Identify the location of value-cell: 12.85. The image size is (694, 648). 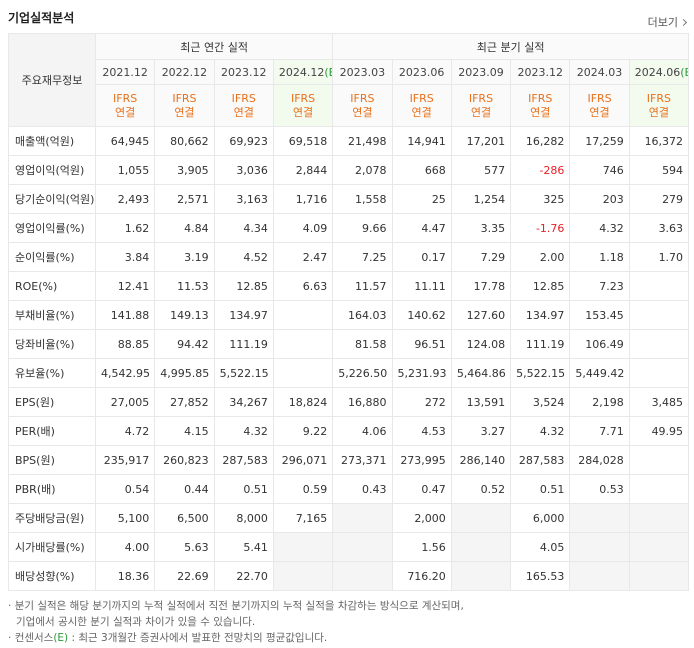
(243, 286).